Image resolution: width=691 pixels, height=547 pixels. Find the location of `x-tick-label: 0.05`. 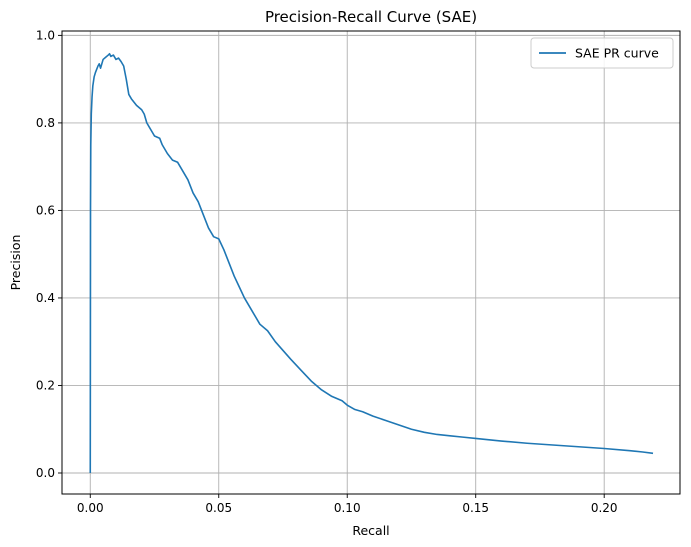

x-tick-label: 0.05 is located at coordinates (218, 508).